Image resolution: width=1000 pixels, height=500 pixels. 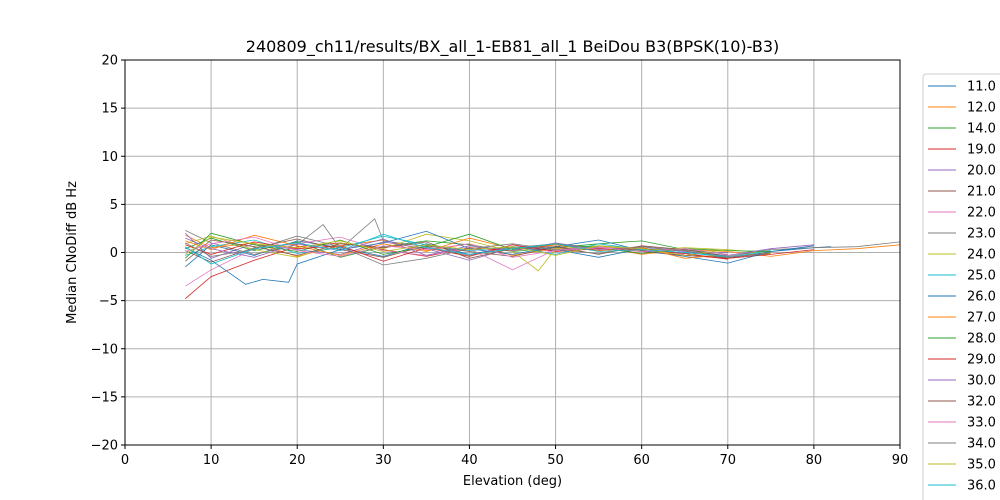 What do you see at coordinates (109, 61) in the screenshot?
I see `y-tick-label: 20` at bounding box center [109, 61].